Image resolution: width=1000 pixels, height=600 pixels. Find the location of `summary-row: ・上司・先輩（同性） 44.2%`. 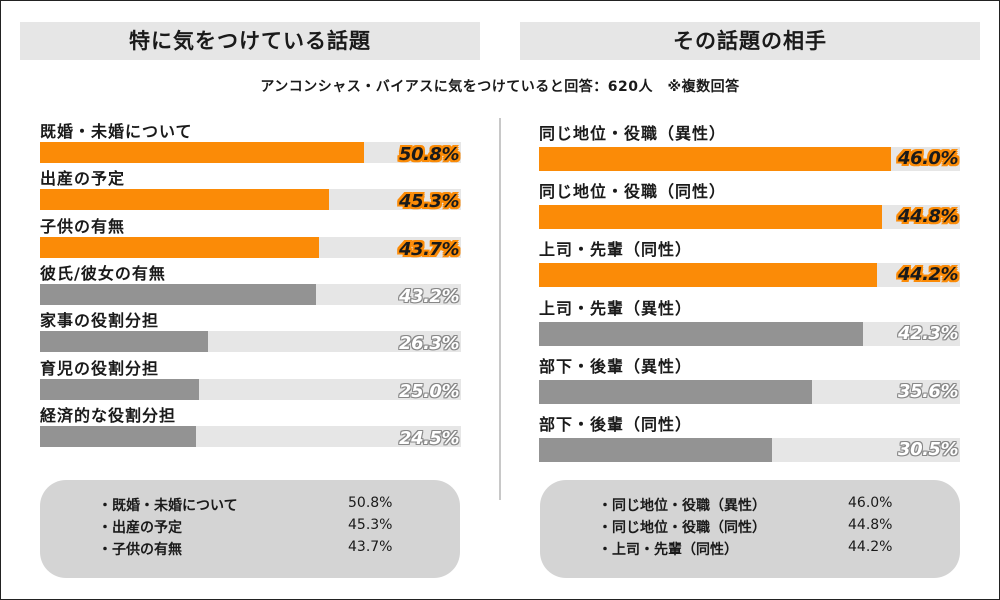

summary-row: ・上司・先輩（同性） 44.2% is located at coordinates (750, 550).